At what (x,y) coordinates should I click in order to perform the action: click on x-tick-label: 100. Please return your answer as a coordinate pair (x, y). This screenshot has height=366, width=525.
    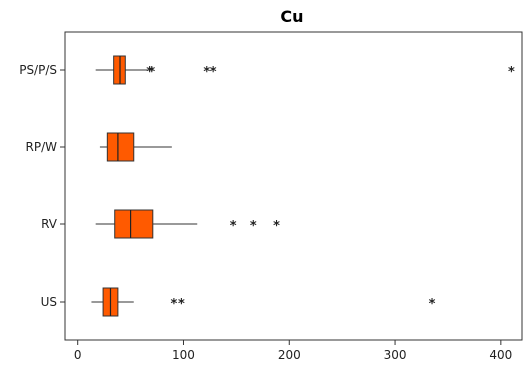
    Looking at the image, I should click on (183, 355).